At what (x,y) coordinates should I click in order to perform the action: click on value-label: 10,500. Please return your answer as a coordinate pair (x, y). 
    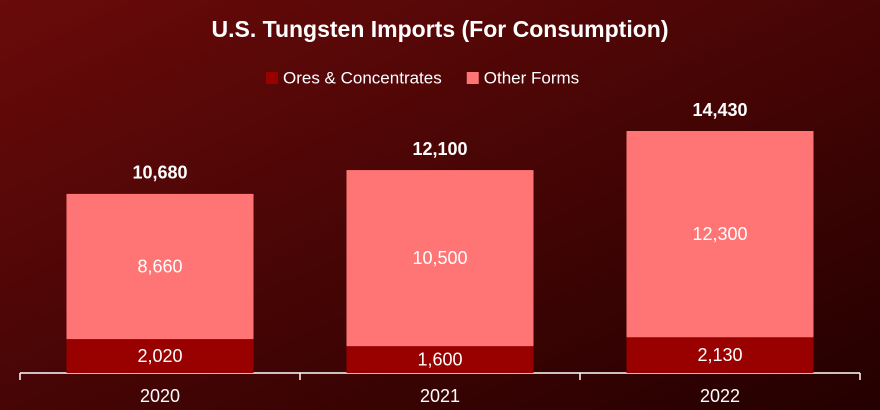
    Looking at the image, I should click on (439, 258).